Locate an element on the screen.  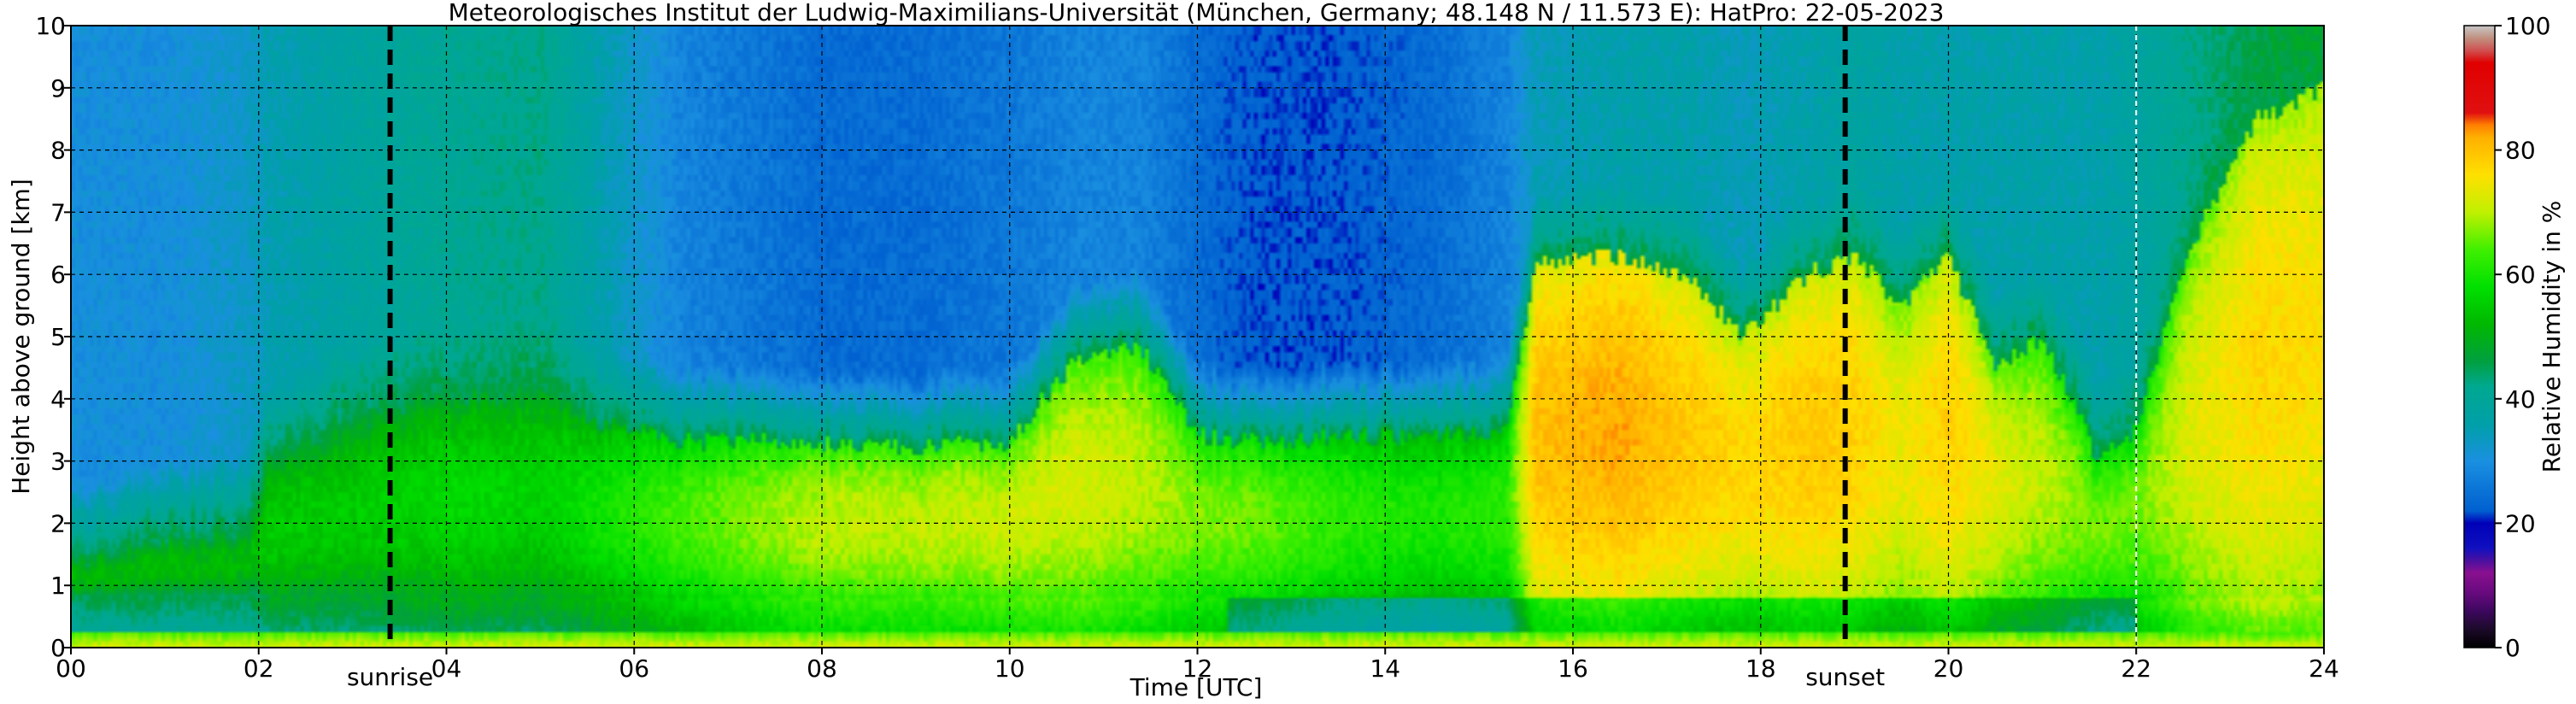
y-tick-label: 9 is located at coordinates (58, 88).